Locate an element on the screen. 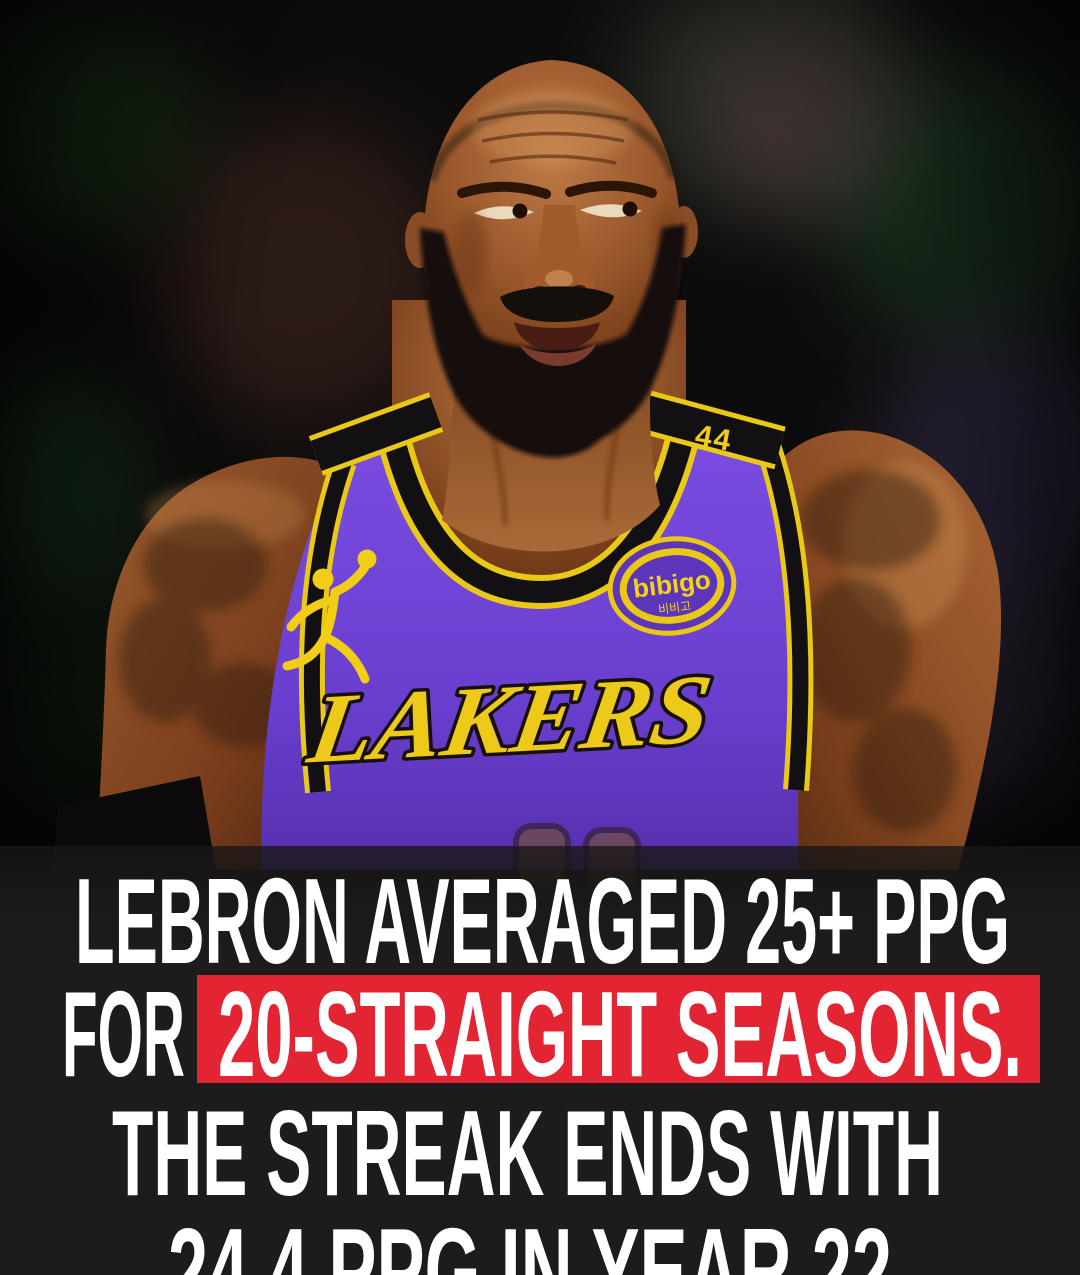 The image size is (1080, 1275). jumpman-front-leg is located at coordinates (345, 658).